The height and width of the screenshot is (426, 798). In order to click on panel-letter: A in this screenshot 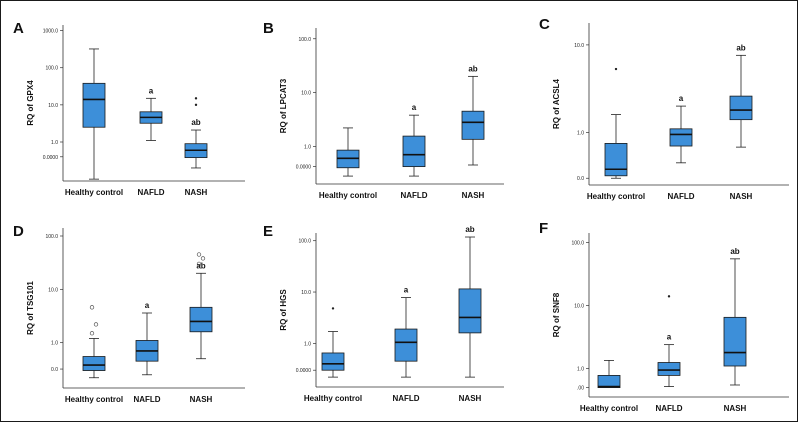, I will do `click(18, 28)`.